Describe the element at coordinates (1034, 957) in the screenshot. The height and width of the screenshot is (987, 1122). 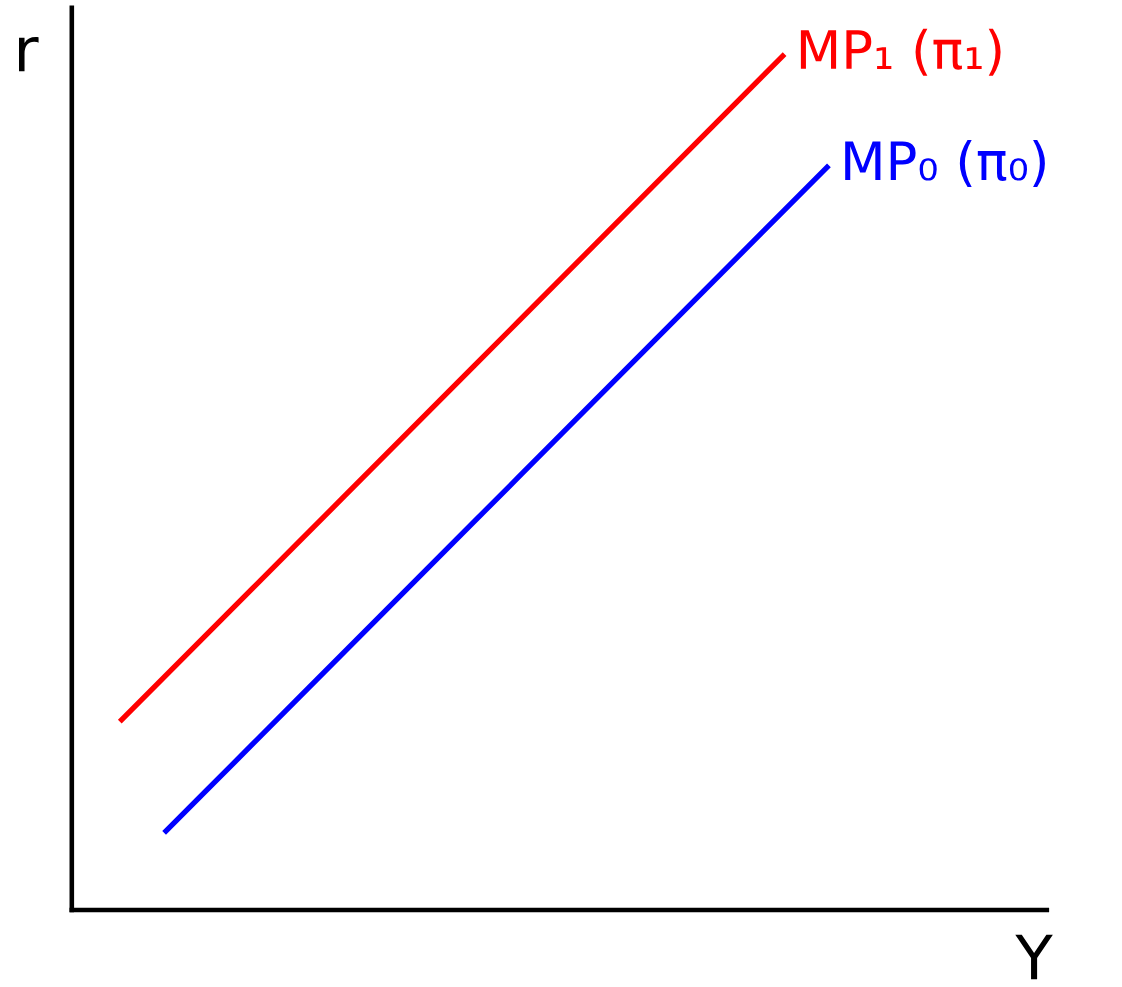
I see `x-axis-title: Y` at that location.